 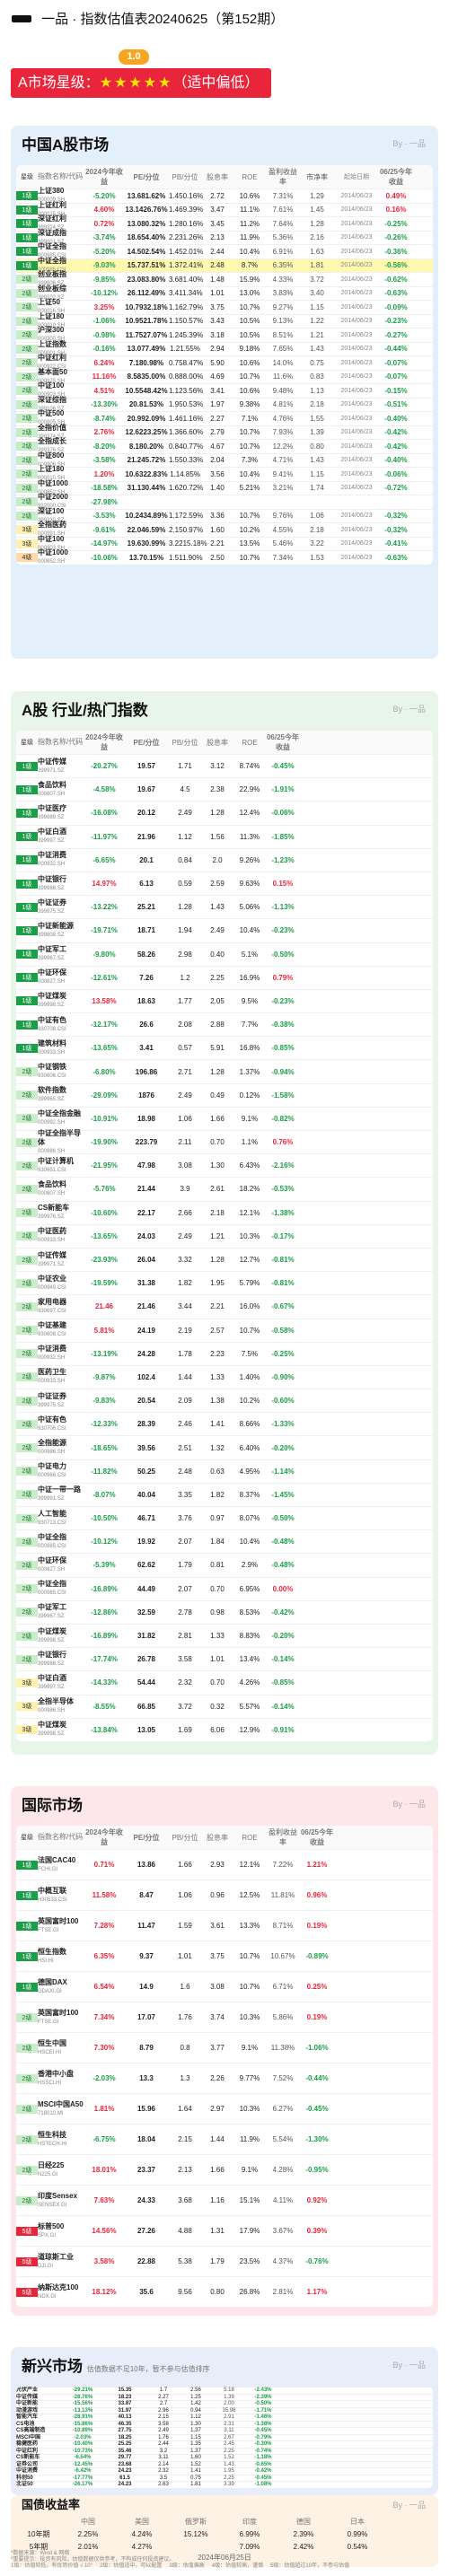 What do you see at coordinates (249, 321) in the screenshot?
I see `roe-value: 10.5%` at bounding box center [249, 321].